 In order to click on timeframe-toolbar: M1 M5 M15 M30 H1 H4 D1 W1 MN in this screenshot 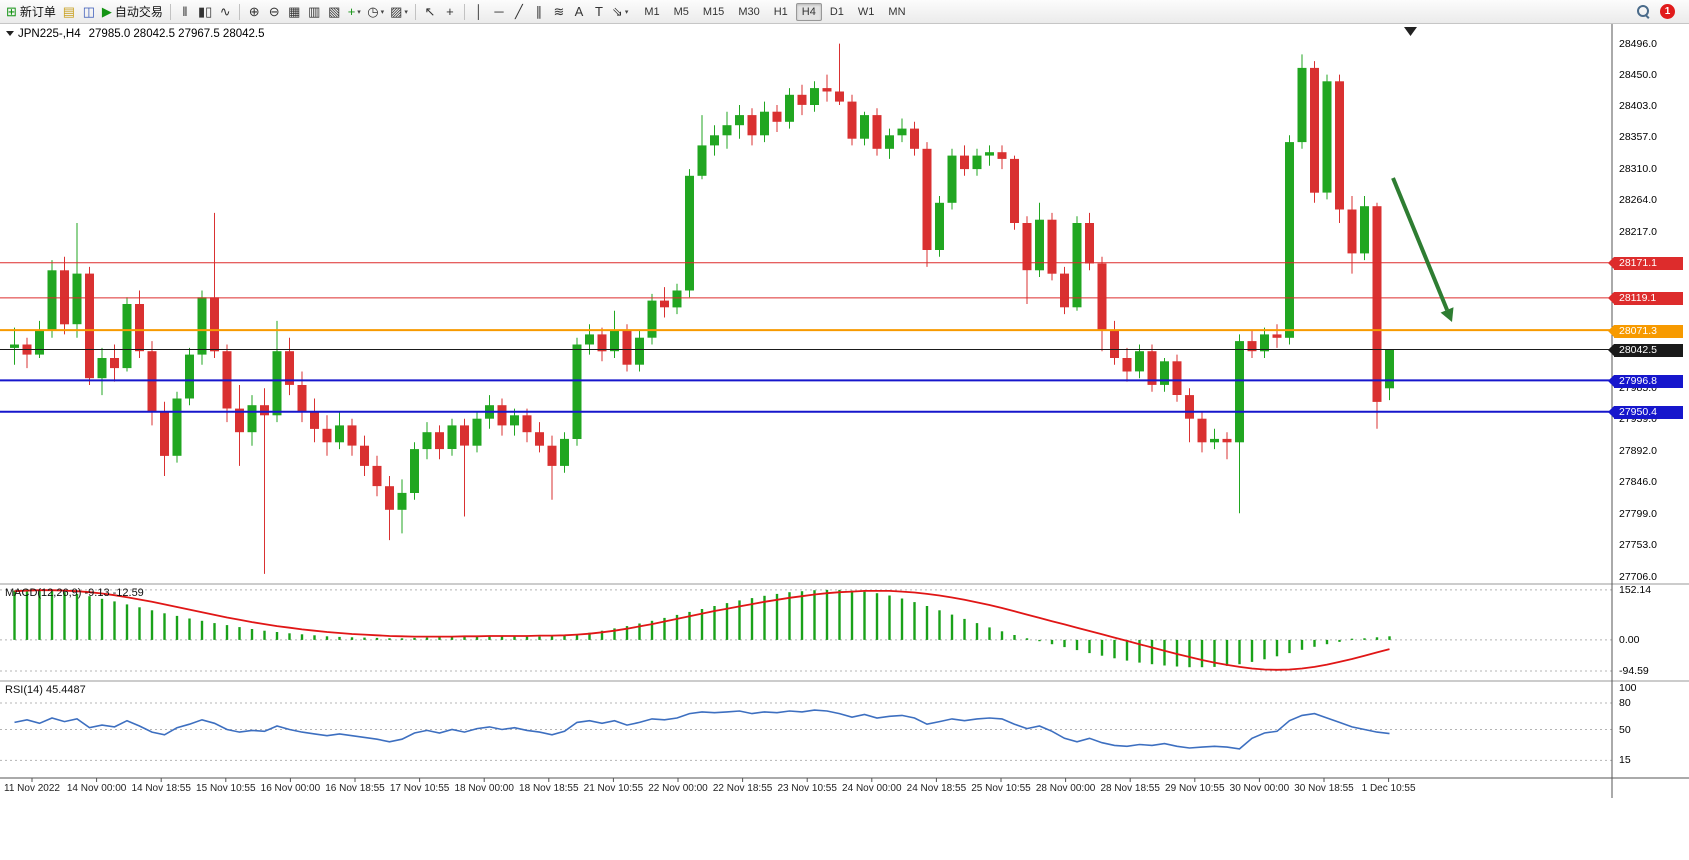, I will do `click(774, 11)`.